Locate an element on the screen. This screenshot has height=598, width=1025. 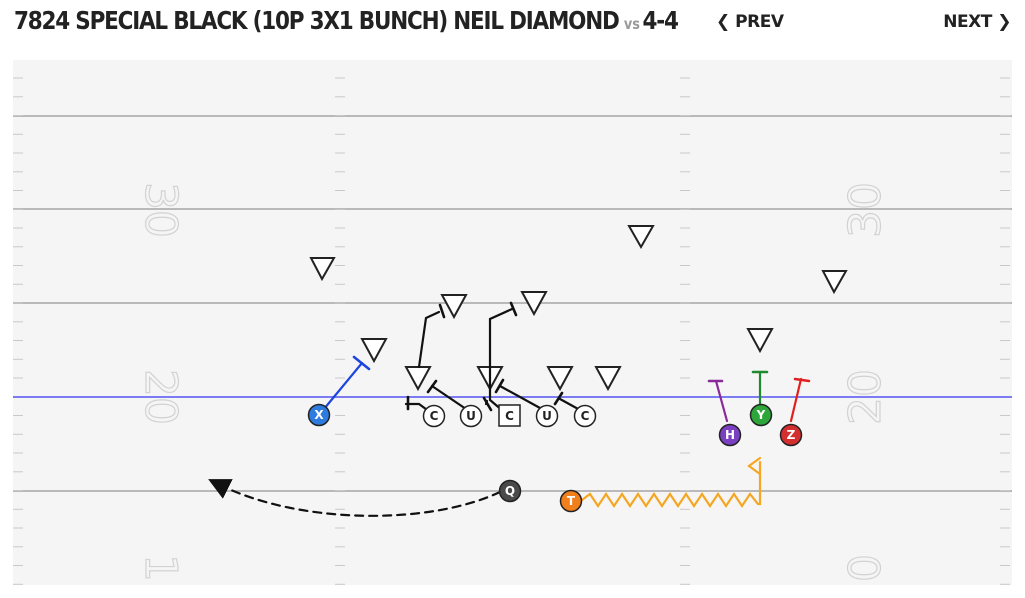
player-h: H is located at coordinates (730, 435).